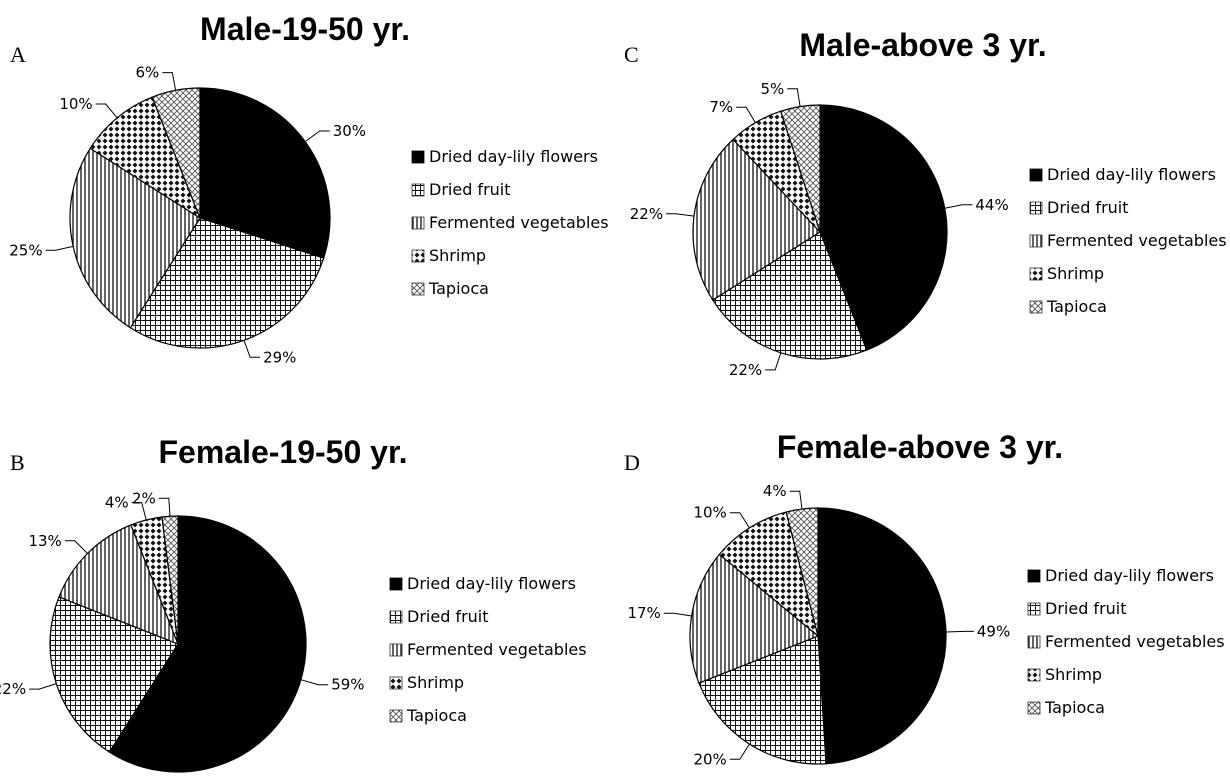 Image resolution: width=1230 pixels, height=780 pixels. What do you see at coordinates (991, 205) in the screenshot?
I see `data-label: 44%` at bounding box center [991, 205].